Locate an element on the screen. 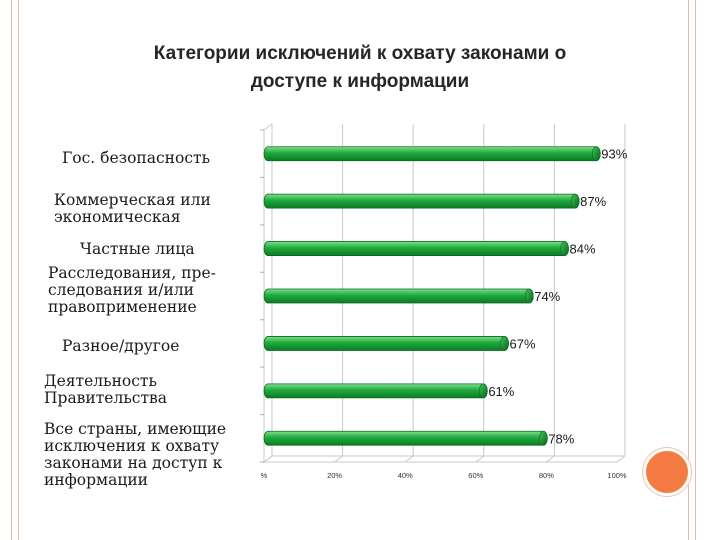 The height and width of the screenshot is (540, 720). category-label: Гос. безопасность is located at coordinates (136, 158).